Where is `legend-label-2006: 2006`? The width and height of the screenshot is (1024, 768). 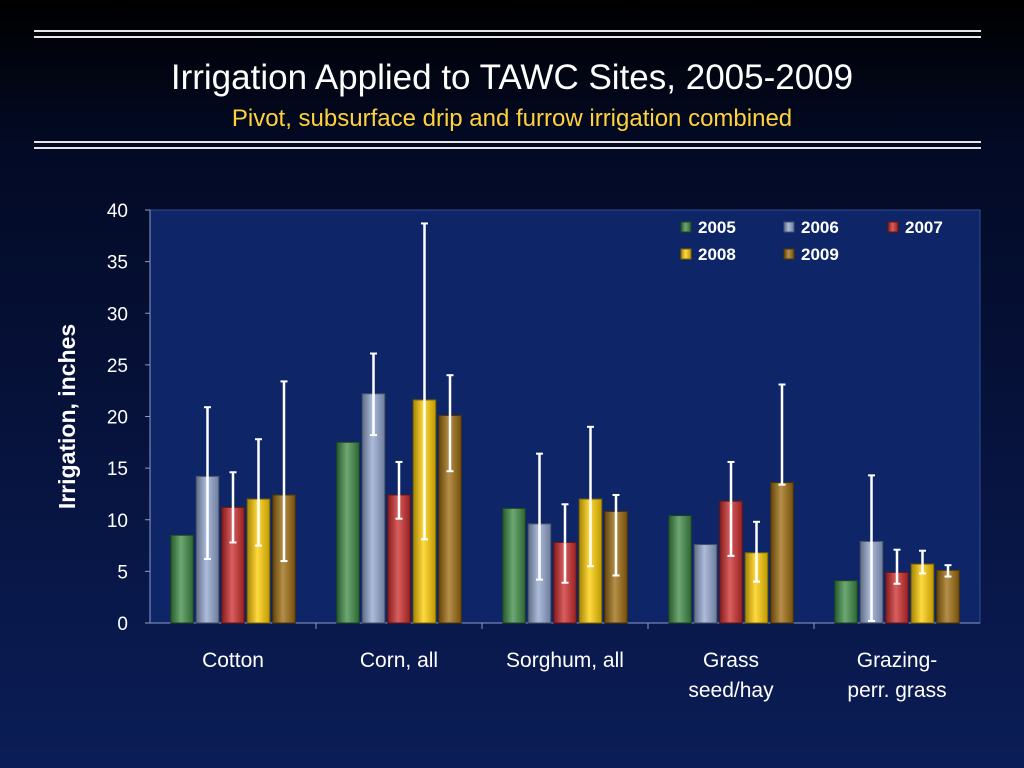 legend-label-2006: 2006 is located at coordinates (820, 227).